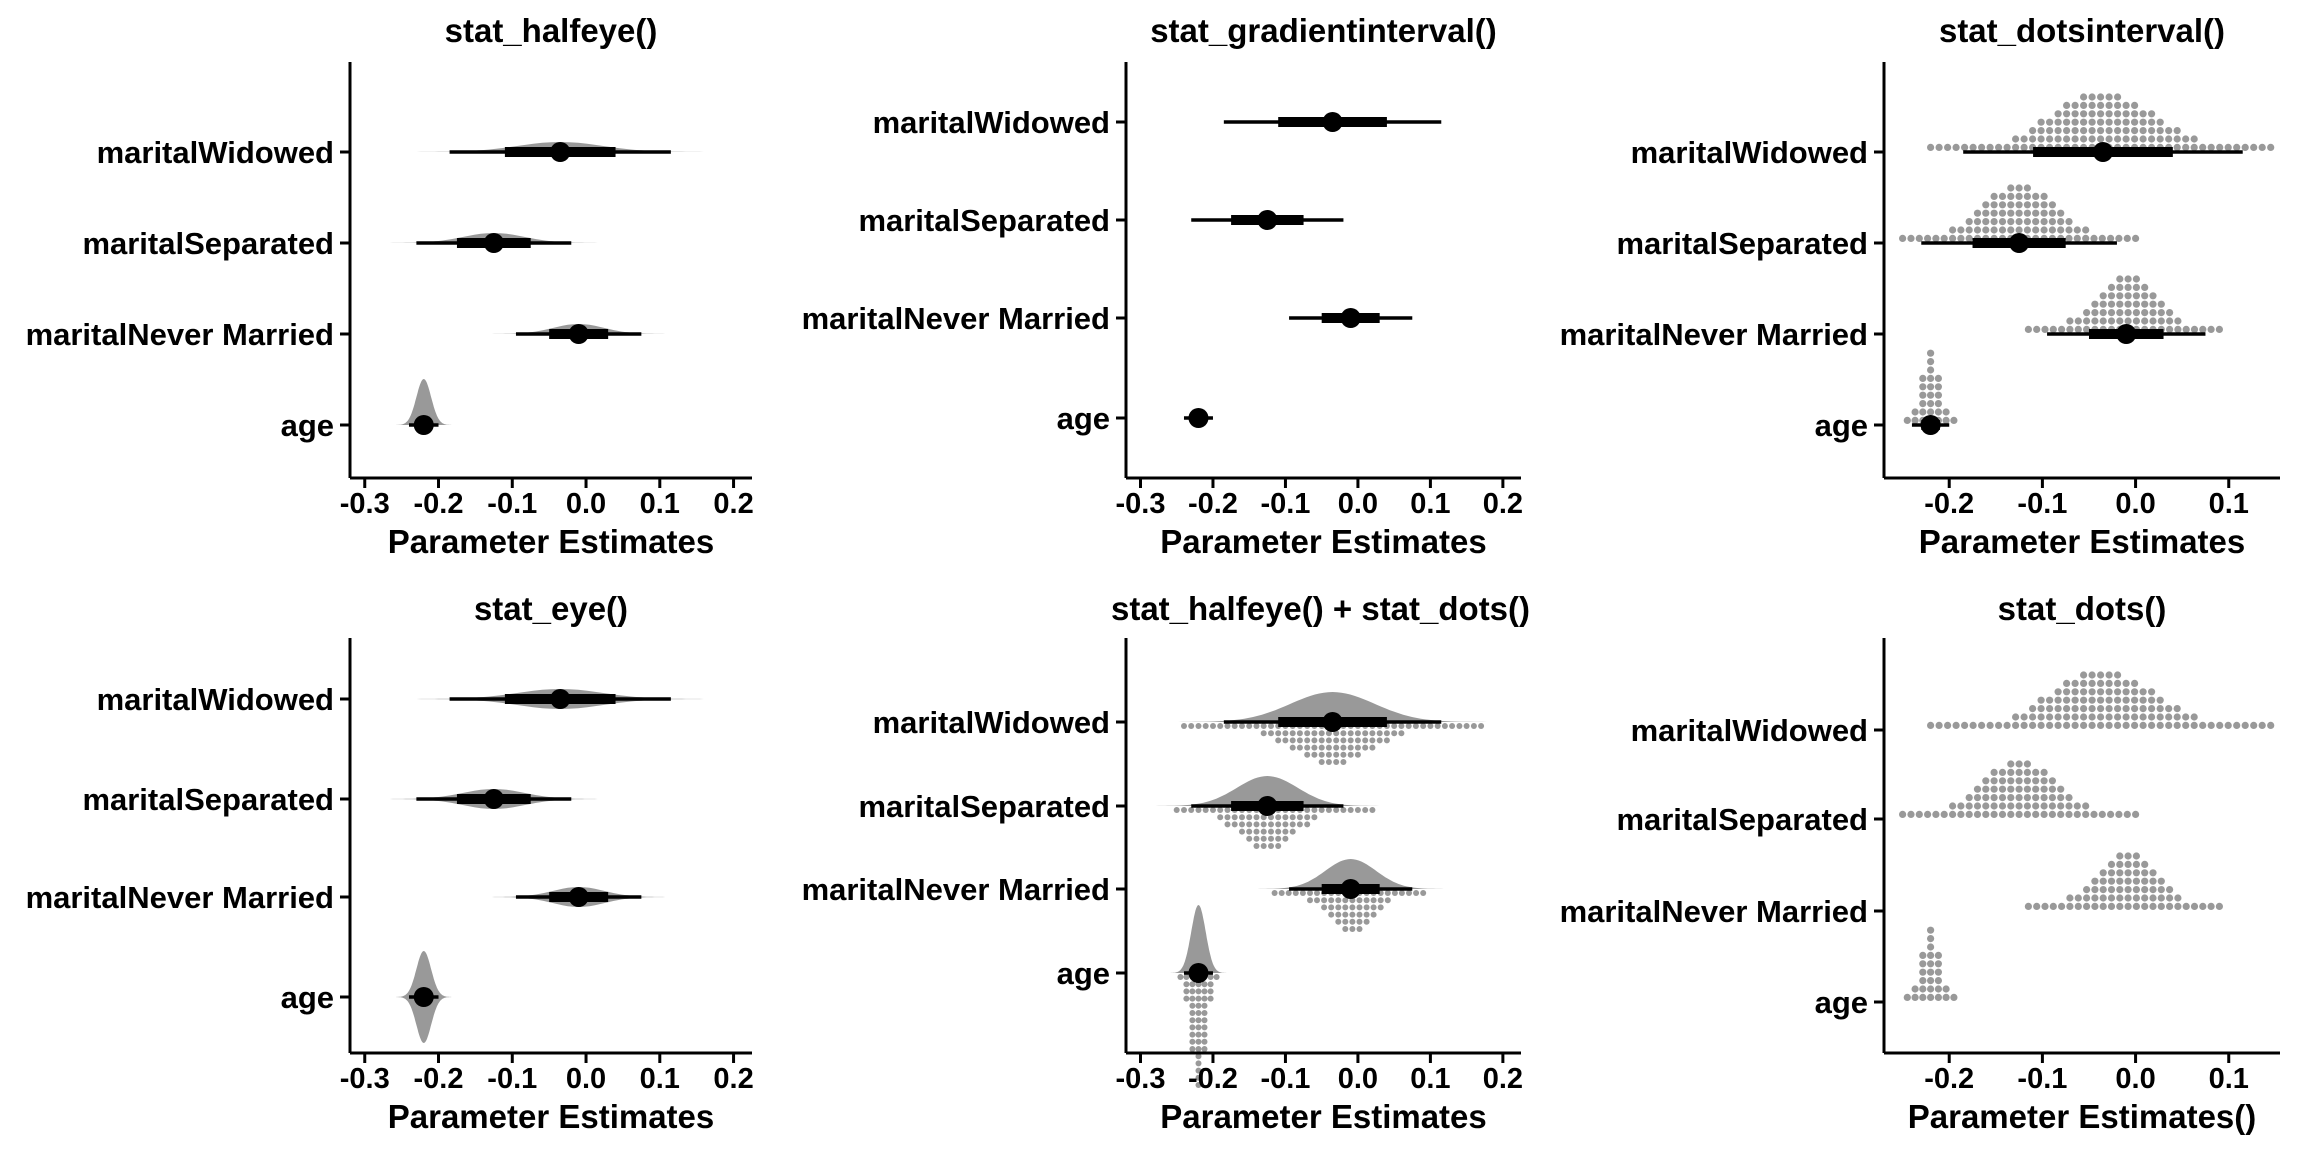 This screenshot has width=2304, height=1152. Describe the element at coordinates (512, 1079) in the screenshot. I see `x-tick-label: -0.1` at that location.